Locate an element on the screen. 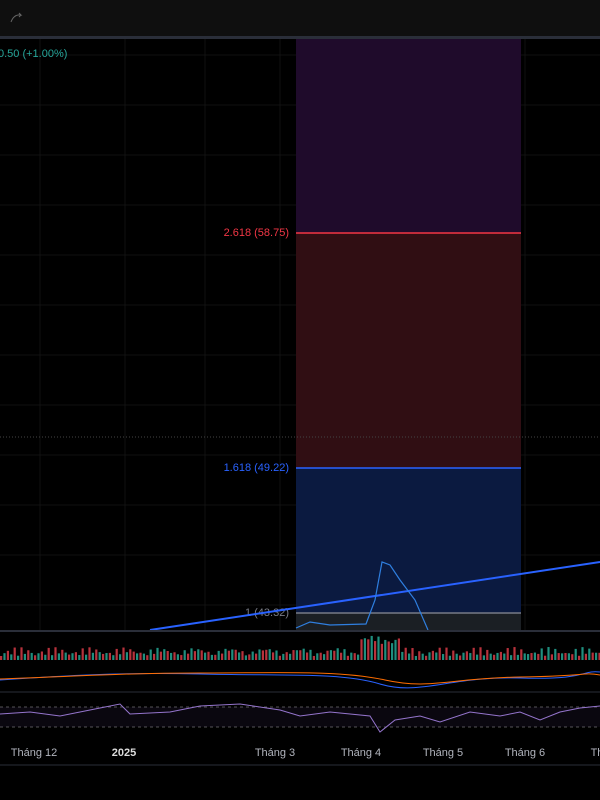 The width and height of the screenshot is (600, 800). time-label: Tháng 5 is located at coordinates (443, 753).